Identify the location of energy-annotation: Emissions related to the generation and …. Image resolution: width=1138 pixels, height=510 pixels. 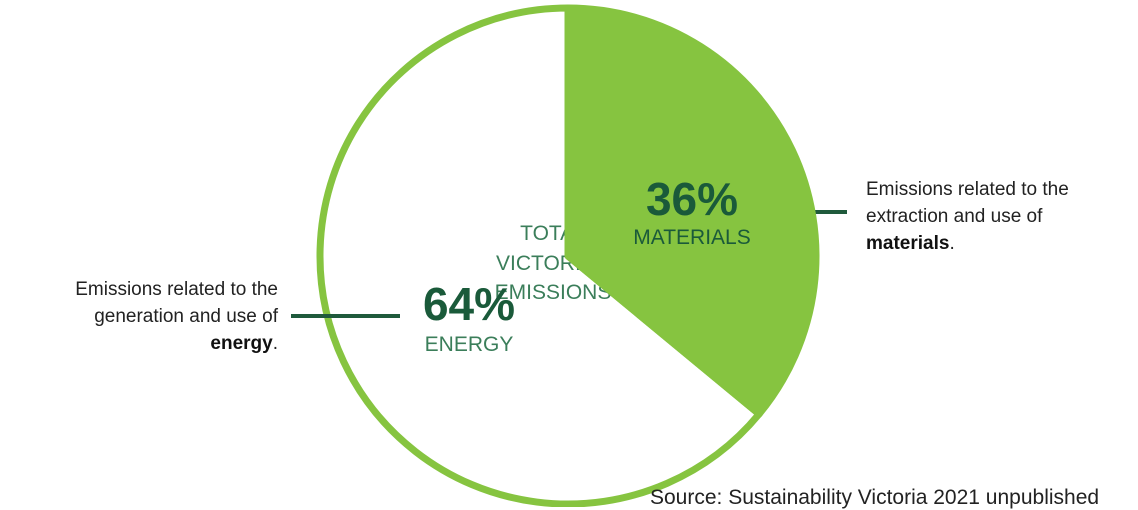
(139, 316).